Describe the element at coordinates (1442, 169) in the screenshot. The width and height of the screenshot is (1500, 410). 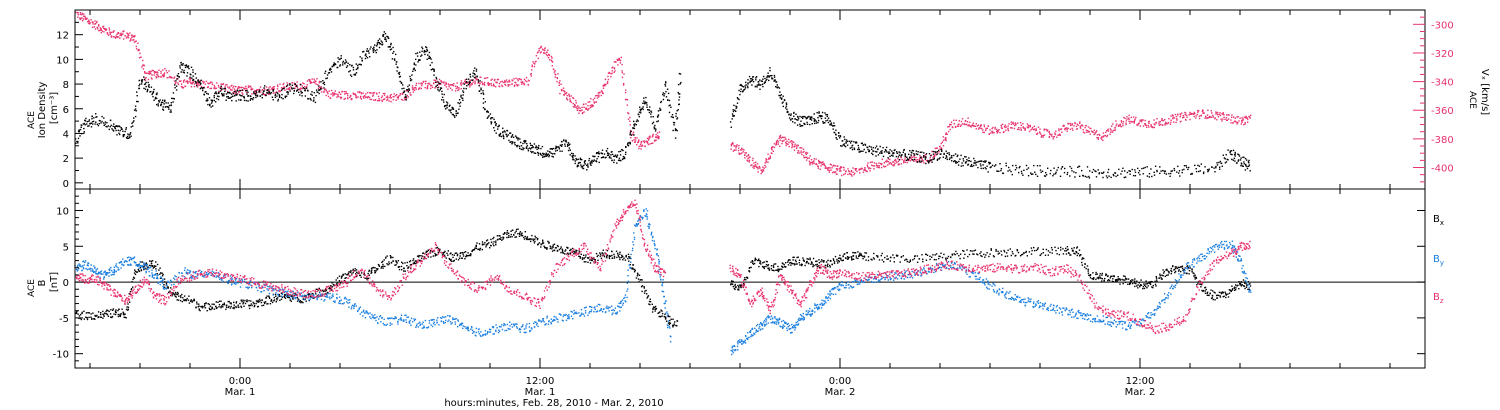
I see `top-right-tick-label: -400` at that location.